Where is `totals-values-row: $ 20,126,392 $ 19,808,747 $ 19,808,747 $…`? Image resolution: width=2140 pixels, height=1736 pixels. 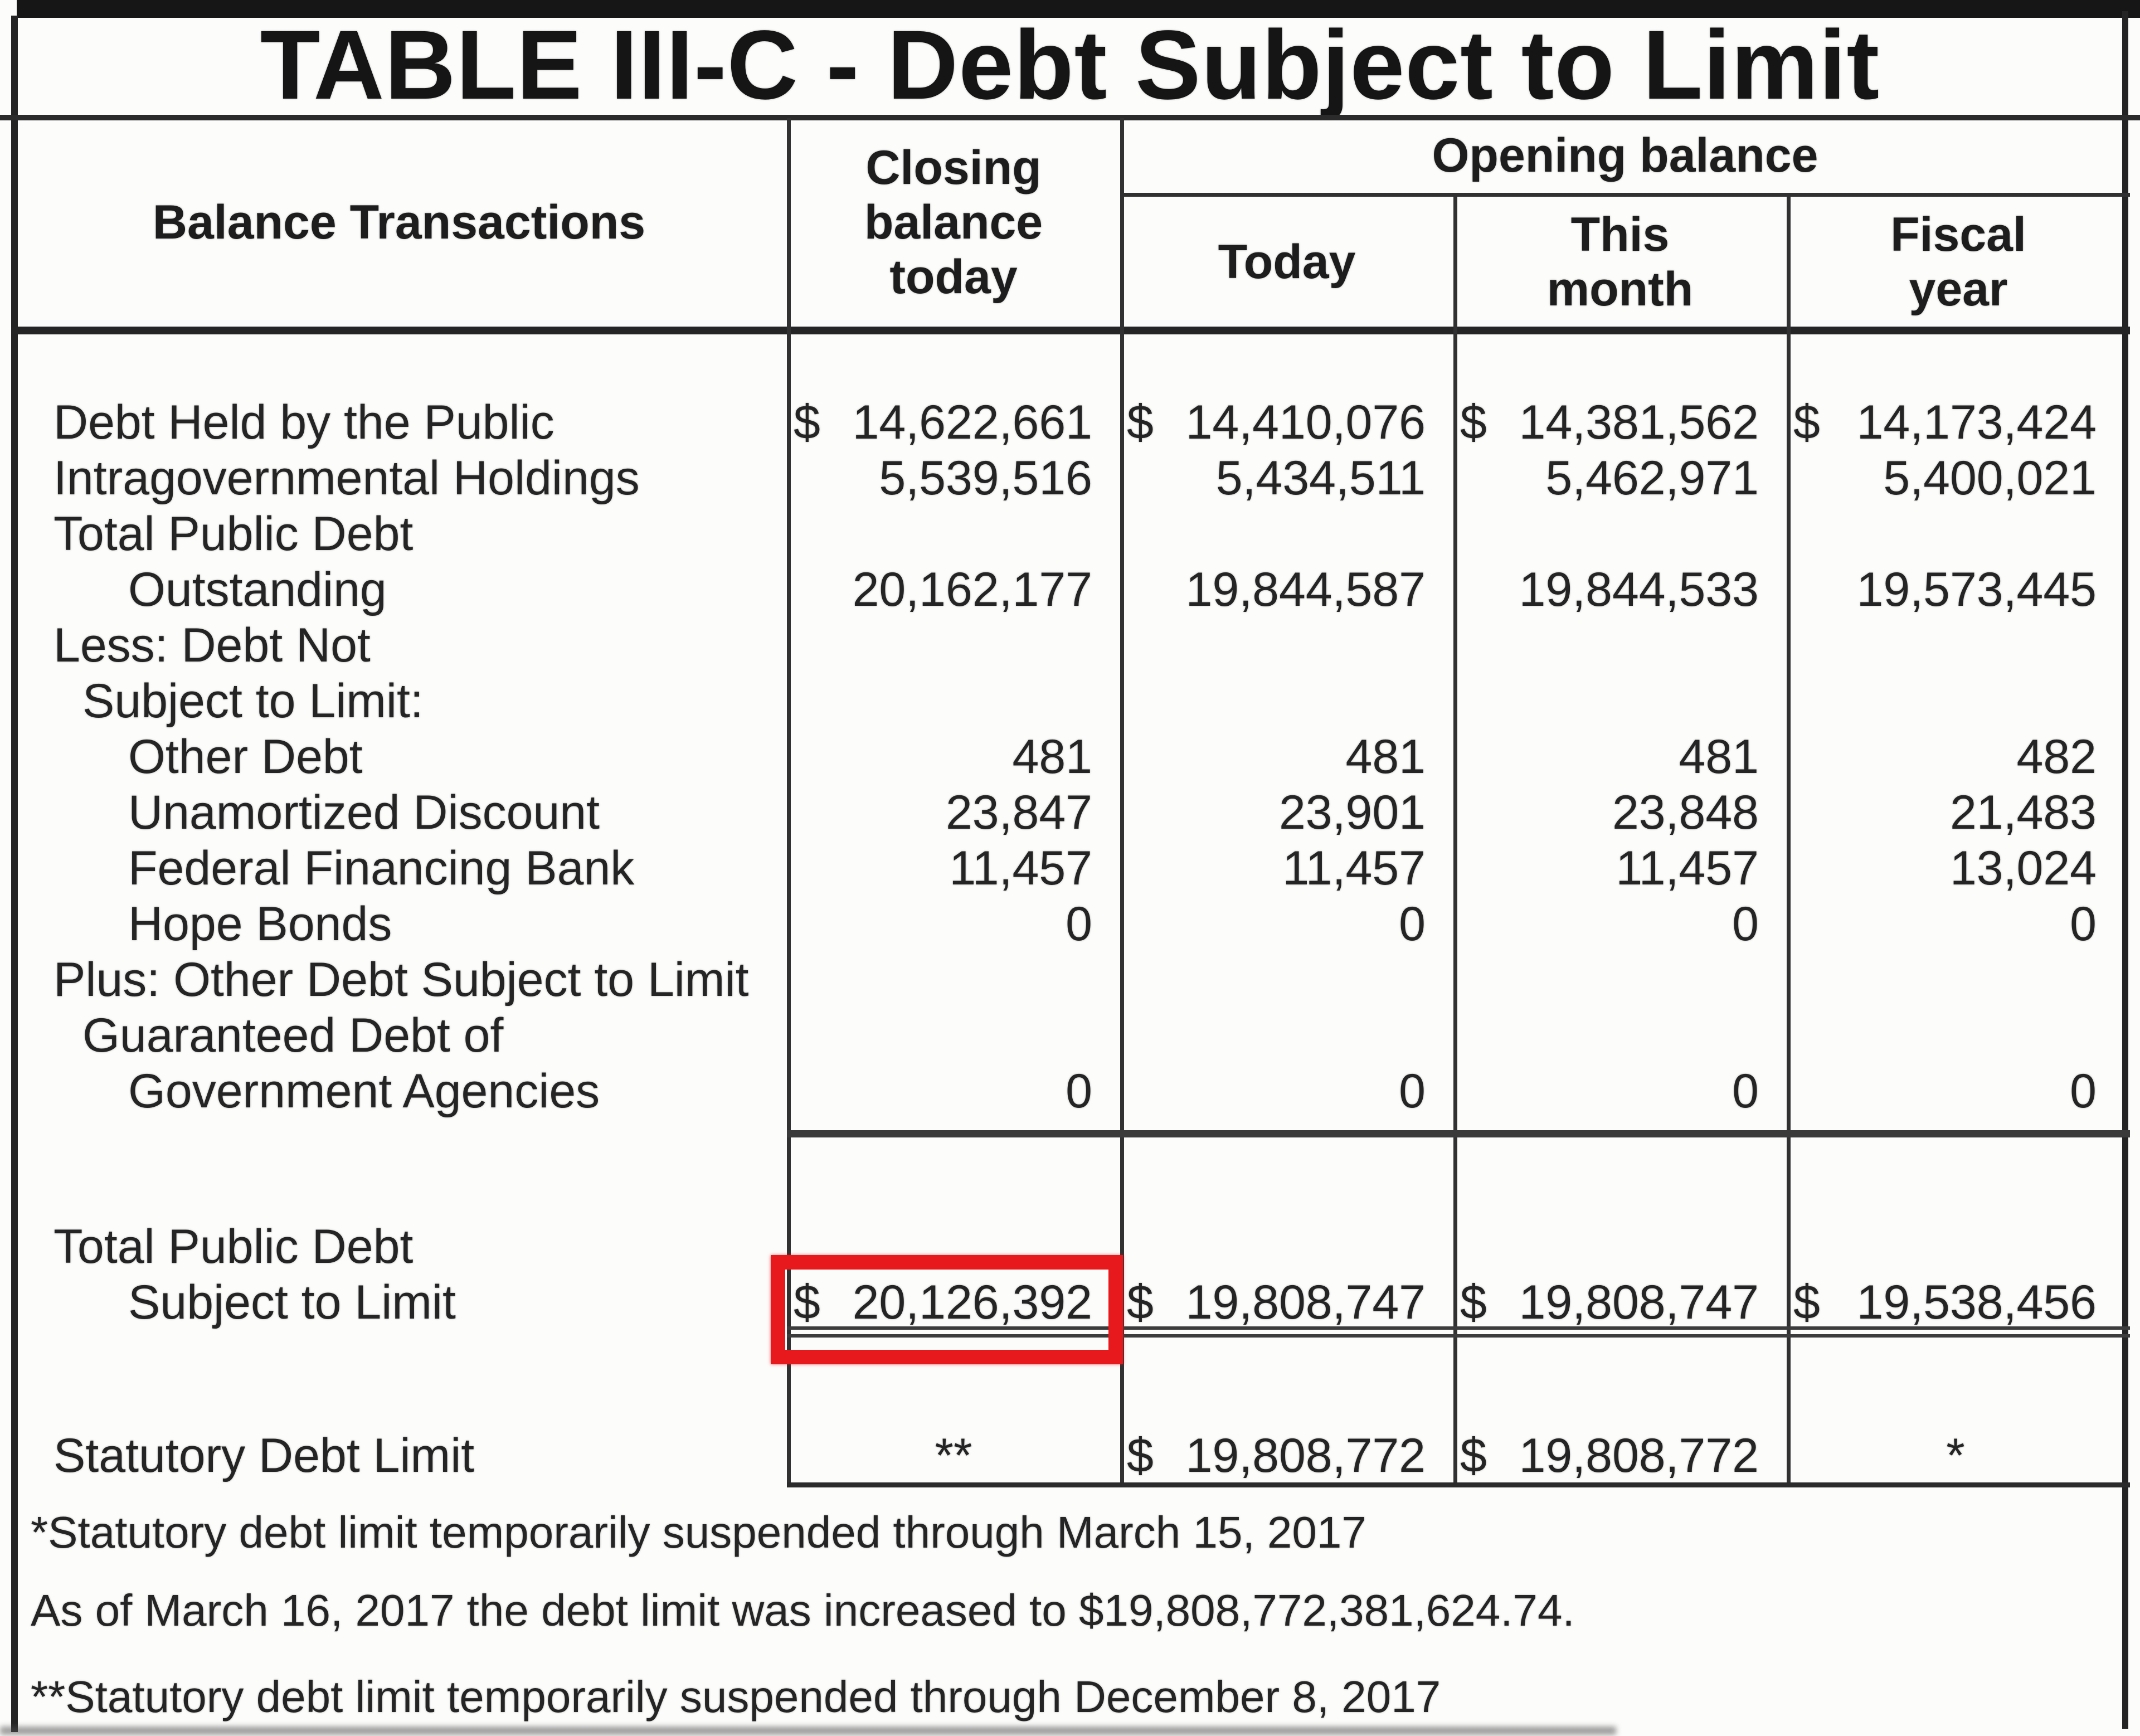
totals-values-row: $ 20,126,392 $ 19,808,747 $ 19,808,747 $… is located at coordinates (1455, 1302).